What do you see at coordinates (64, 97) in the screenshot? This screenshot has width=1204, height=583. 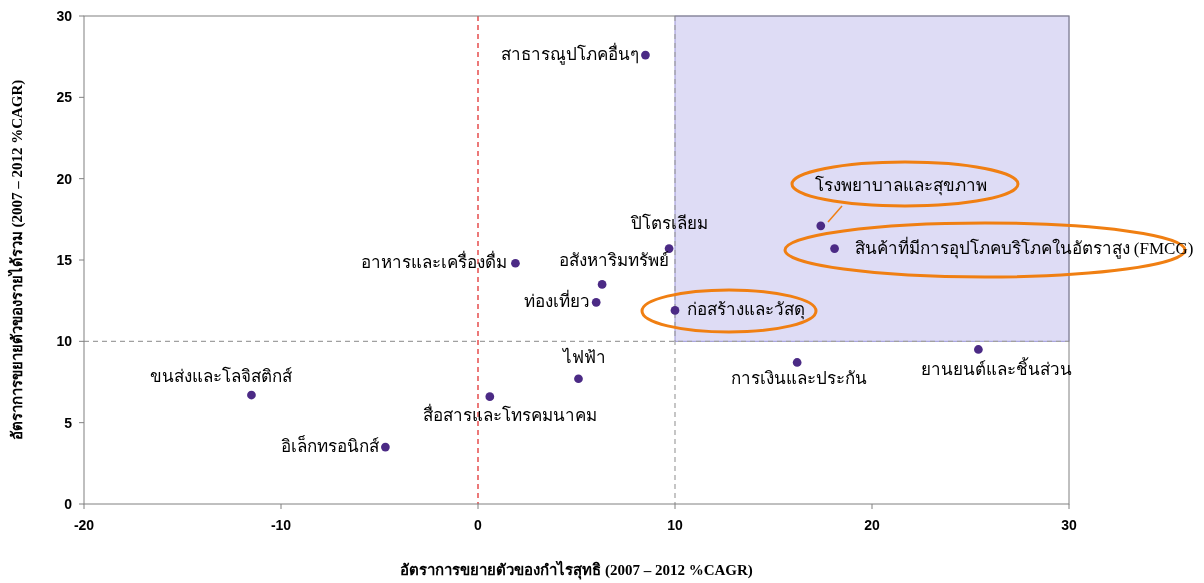 I see `y-tick-label: 25` at bounding box center [64, 97].